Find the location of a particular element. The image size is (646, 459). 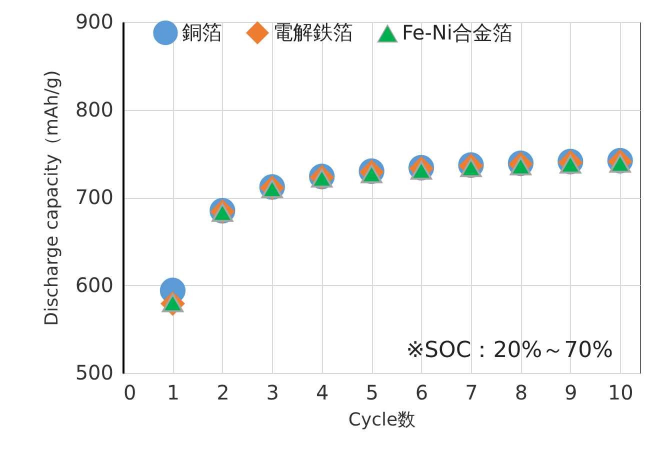

x-tick-label: 9 is located at coordinates (571, 392).